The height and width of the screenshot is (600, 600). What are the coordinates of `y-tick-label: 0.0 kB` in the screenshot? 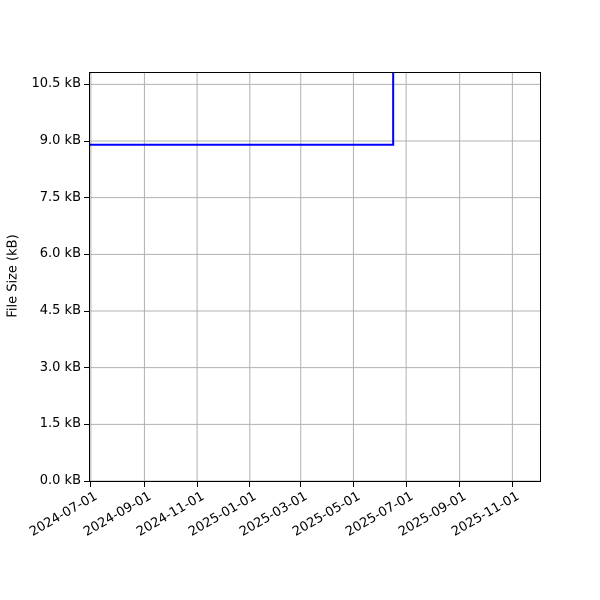 It's located at (60, 480).